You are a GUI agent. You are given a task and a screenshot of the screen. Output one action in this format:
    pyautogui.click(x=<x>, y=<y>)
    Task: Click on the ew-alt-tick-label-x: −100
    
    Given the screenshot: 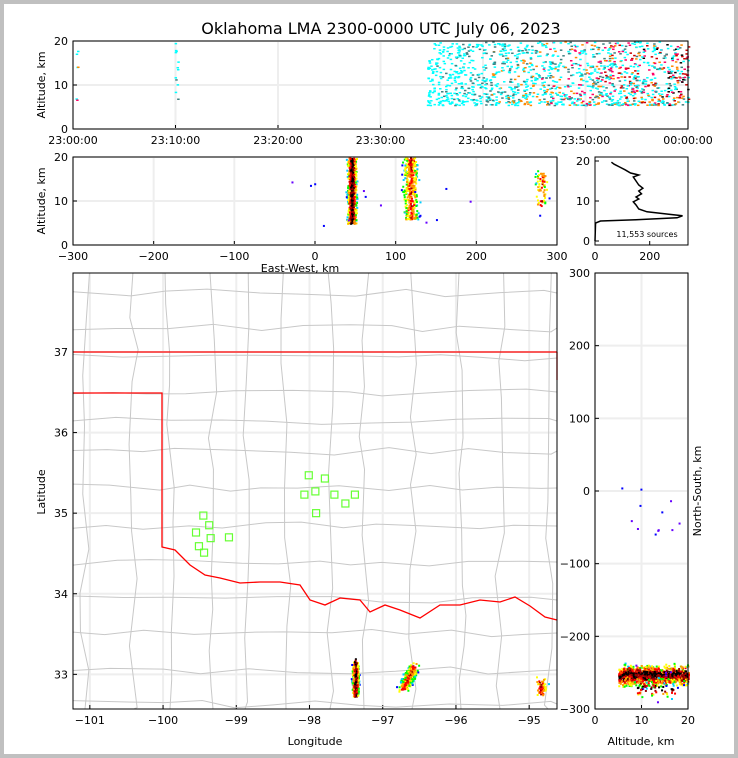 What is the action you would take?
    pyautogui.click(x=234, y=256)
    